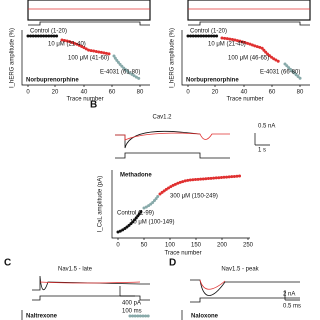 The width and height of the screenshot is (320, 320). Describe the element at coordinates (132, 312) in the screenshot. I see `label: 100 ms` at that location.